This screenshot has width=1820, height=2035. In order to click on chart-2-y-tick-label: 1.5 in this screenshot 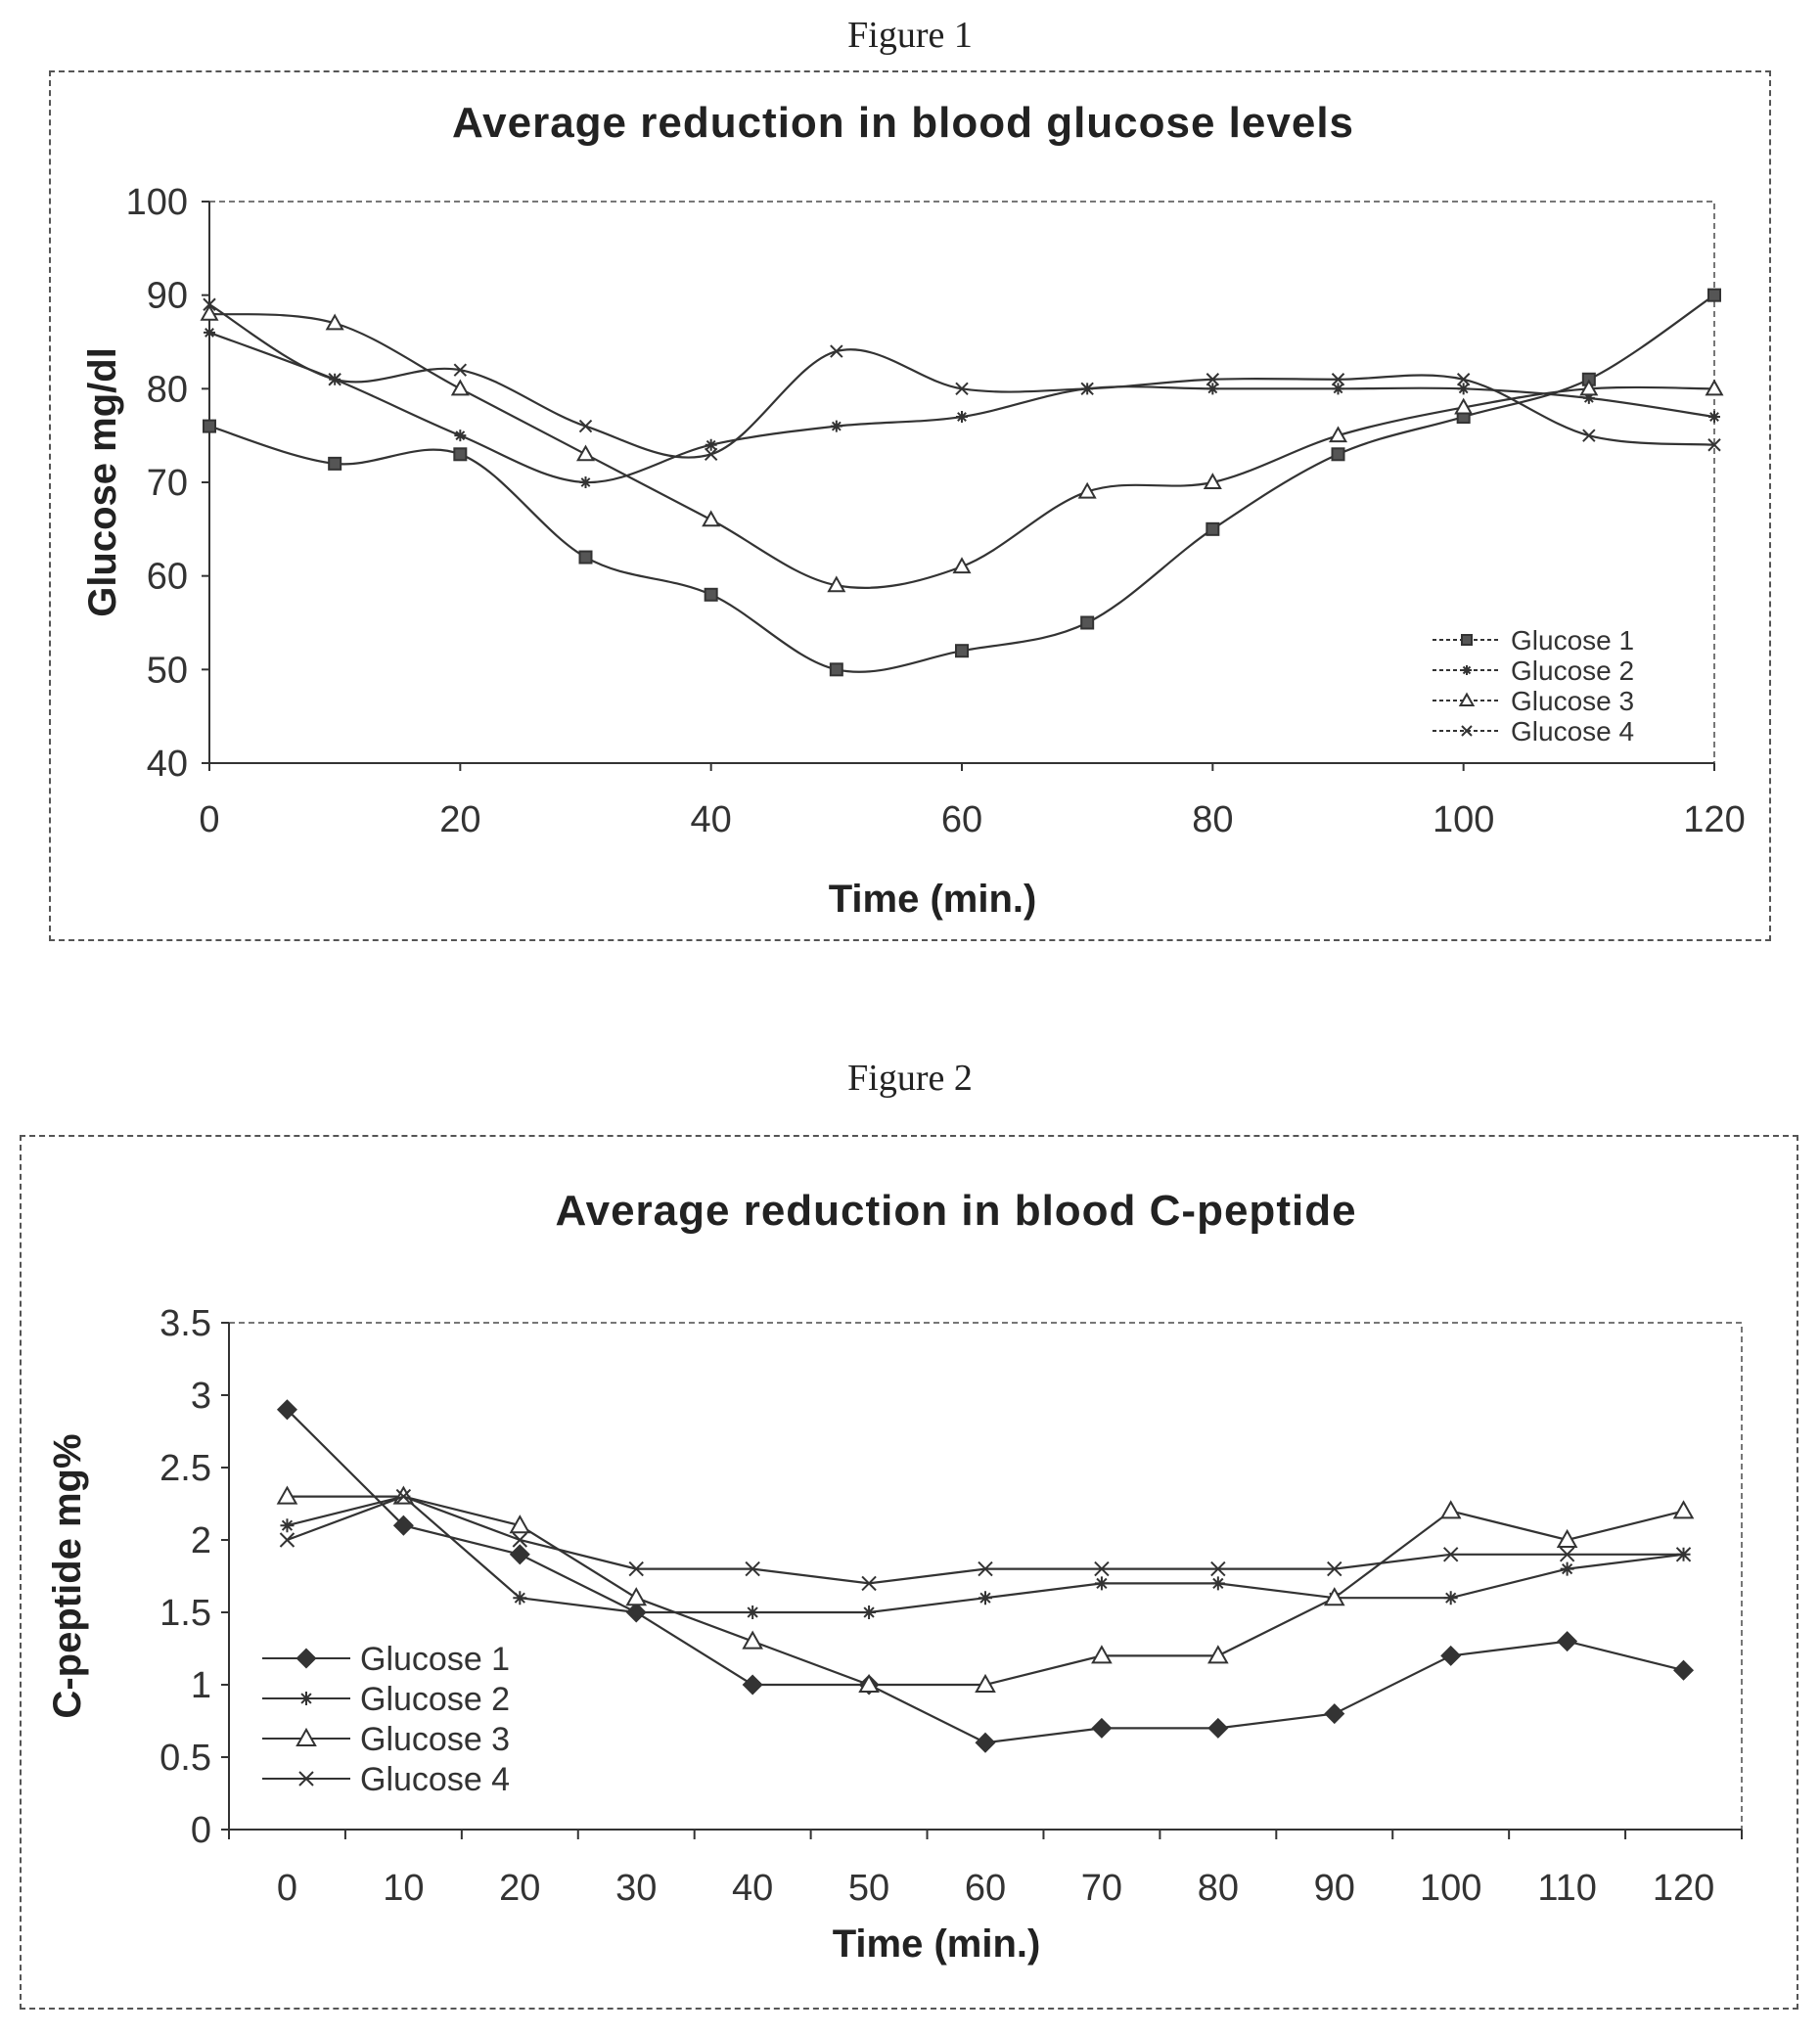, I will do `click(185, 1613)`.